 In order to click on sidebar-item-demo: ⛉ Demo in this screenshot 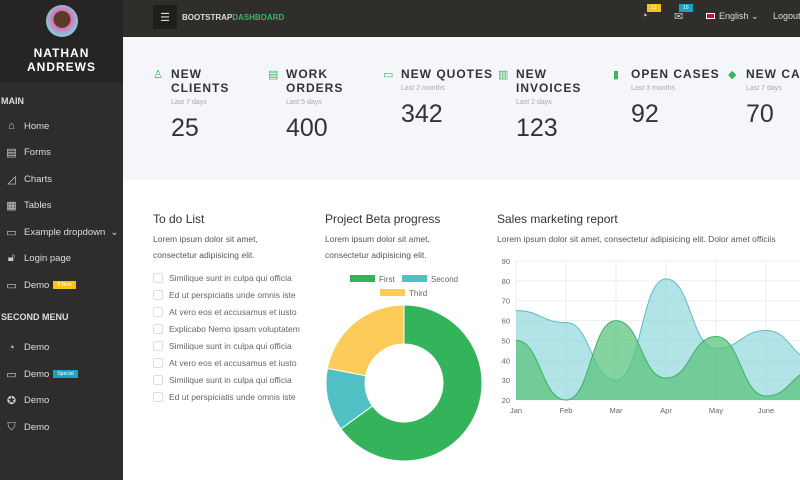, I will do `click(61, 427)`.